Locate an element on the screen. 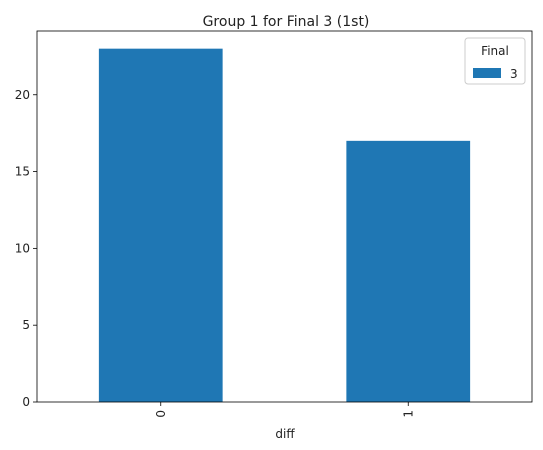  x-axis-label: diff is located at coordinates (285, 434).